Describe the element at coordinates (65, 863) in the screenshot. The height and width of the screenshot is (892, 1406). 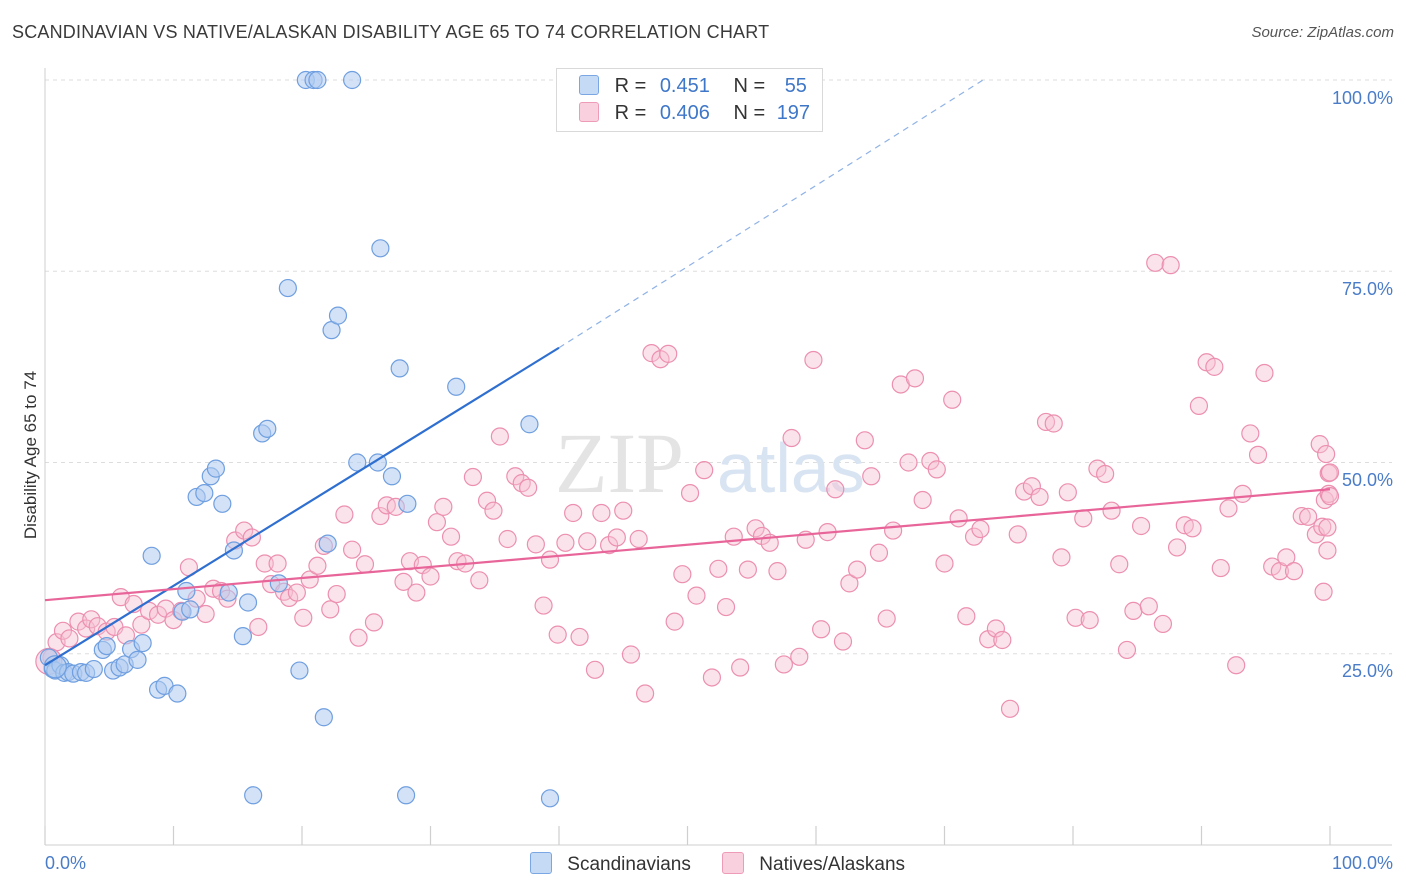
I see `x-tick-label-min: 0.0%` at that location.